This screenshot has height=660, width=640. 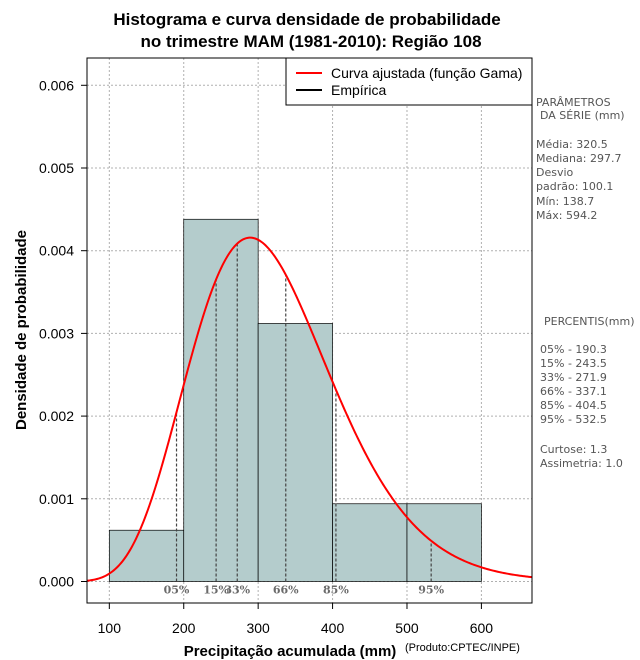 What do you see at coordinates (566, 215) in the screenshot?
I see `stat-max: Máx: 594.2` at bounding box center [566, 215].